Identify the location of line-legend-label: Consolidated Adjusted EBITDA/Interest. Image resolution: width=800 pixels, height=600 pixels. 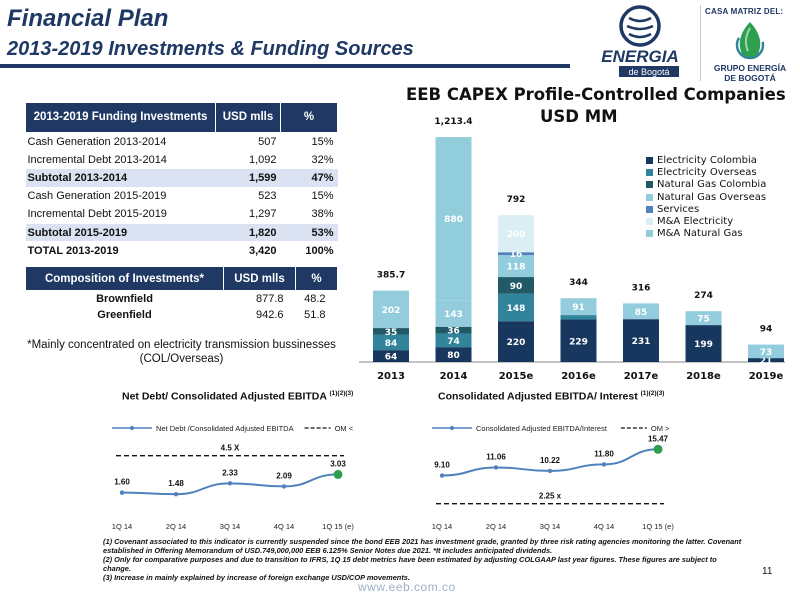
(542, 428).